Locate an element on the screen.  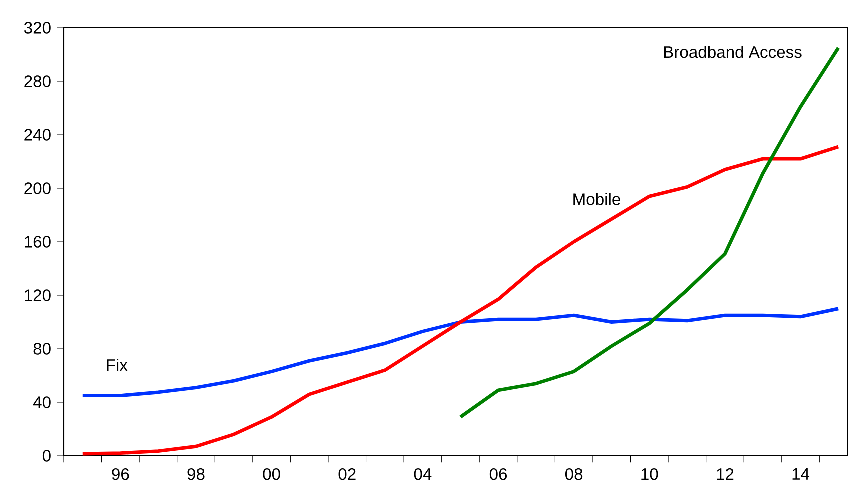
y-tick-label: 320 is located at coordinates (37, 28).